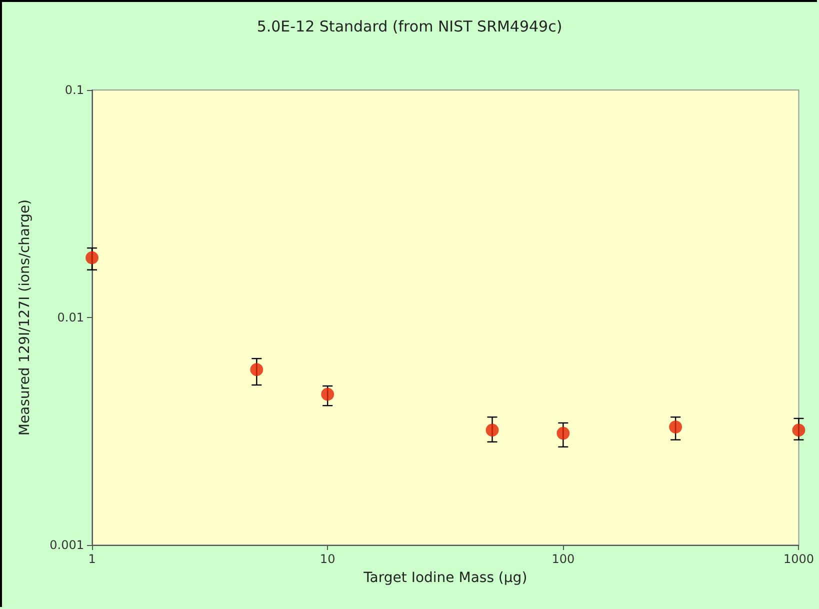 The width and height of the screenshot is (819, 609). Describe the element at coordinates (563, 559) in the screenshot. I see `x-tick-label: 100` at that location.